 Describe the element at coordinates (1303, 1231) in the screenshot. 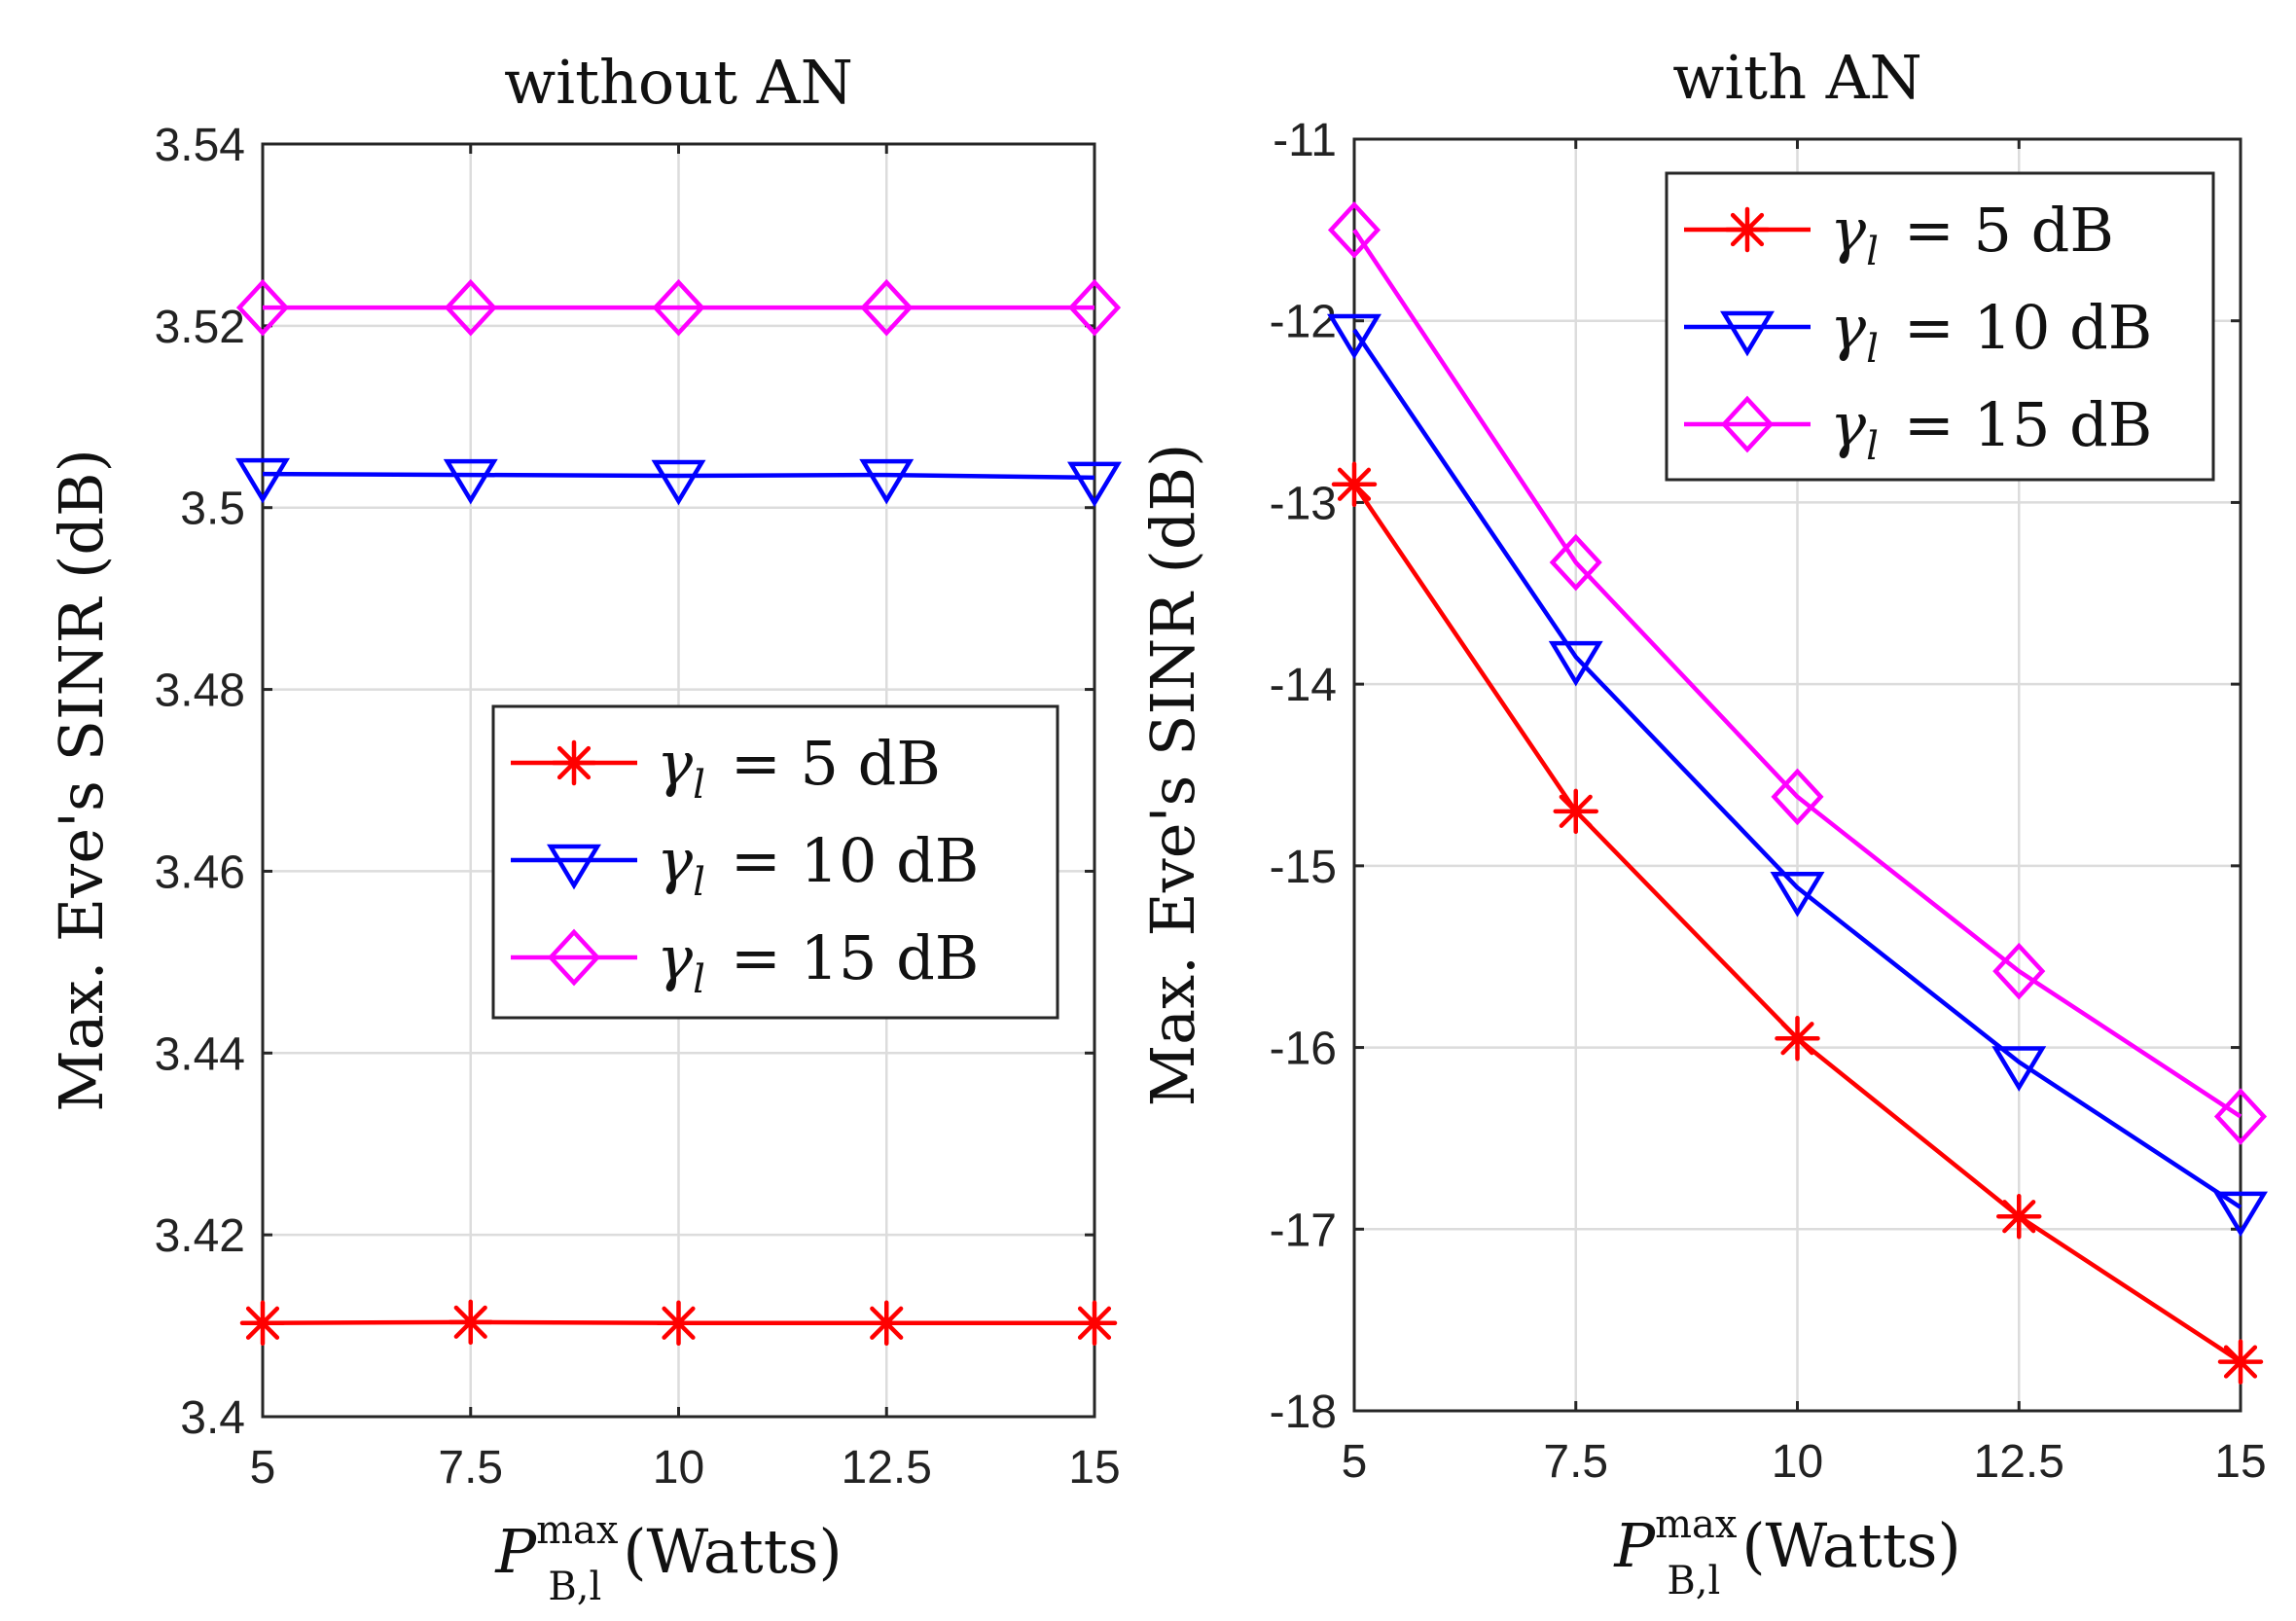

I see `y-tick-label: -17` at that location.